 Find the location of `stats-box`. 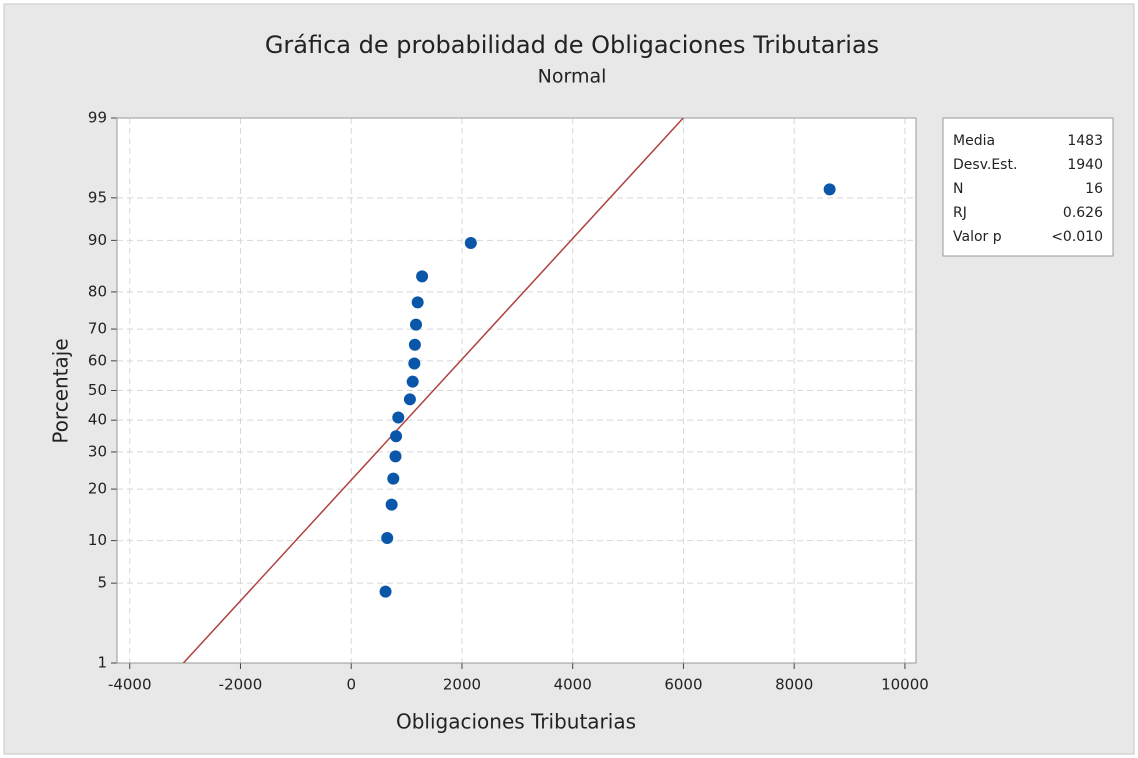

stats-box is located at coordinates (1028, 187).